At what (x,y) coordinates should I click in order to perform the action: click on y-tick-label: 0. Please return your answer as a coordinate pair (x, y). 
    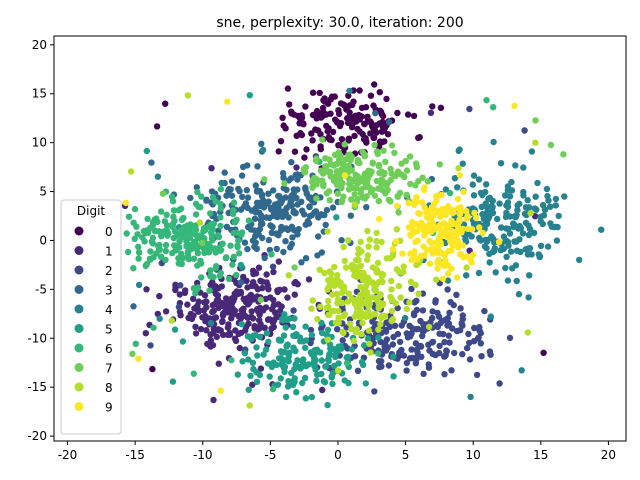
    Looking at the image, I should click on (43, 240).